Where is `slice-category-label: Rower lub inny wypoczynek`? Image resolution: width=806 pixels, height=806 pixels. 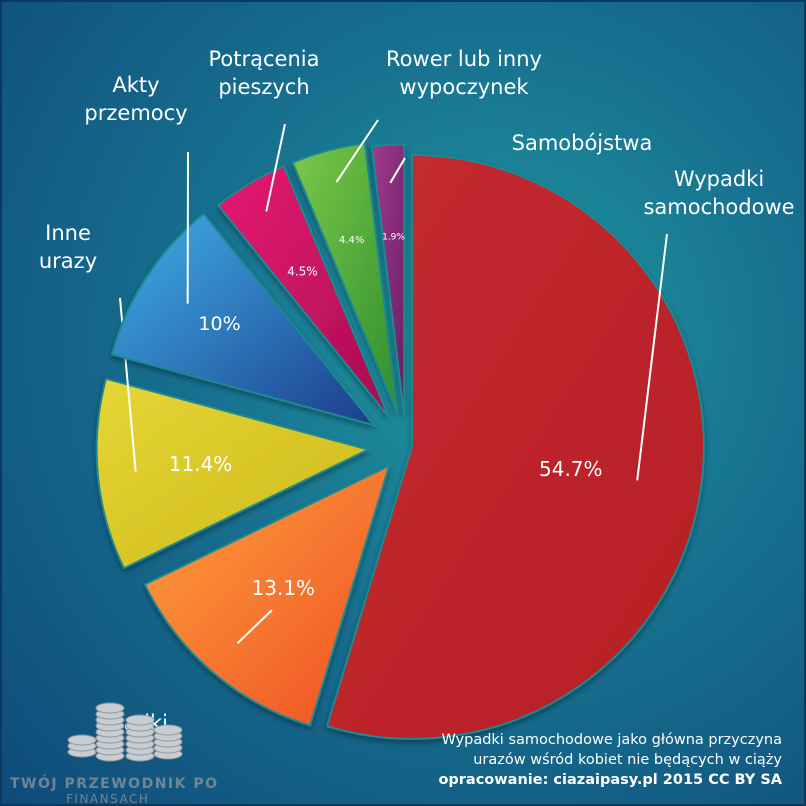 slice-category-label: Rower lub inny wypoczynek is located at coordinates (464, 73).